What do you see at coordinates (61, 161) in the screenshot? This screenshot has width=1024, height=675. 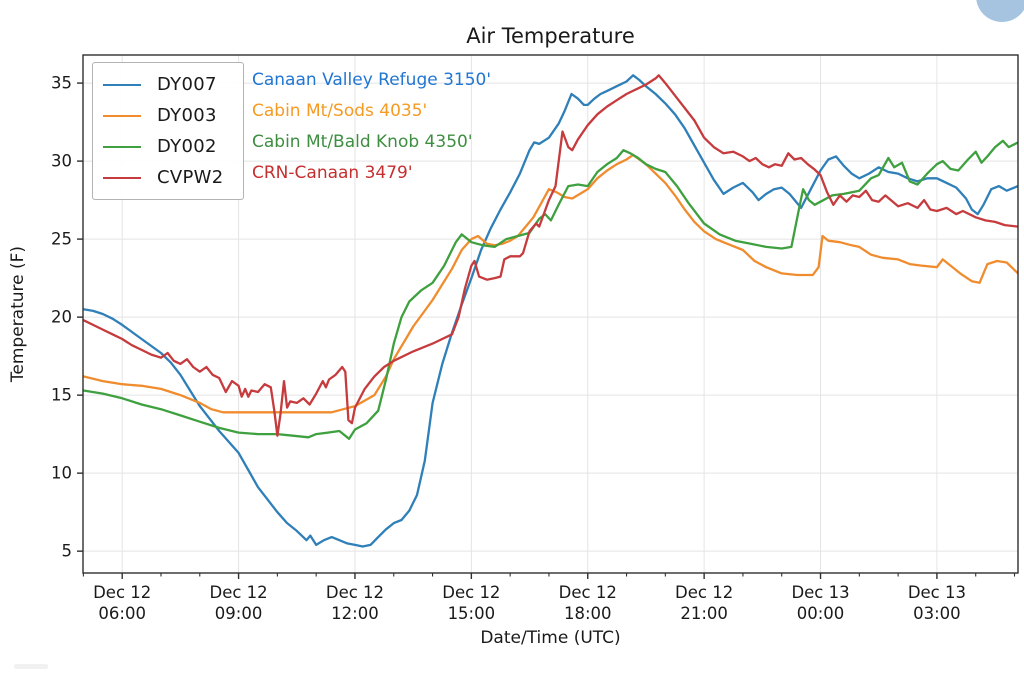 I see `y-tick-label: 30` at bounding box center [61, 161].